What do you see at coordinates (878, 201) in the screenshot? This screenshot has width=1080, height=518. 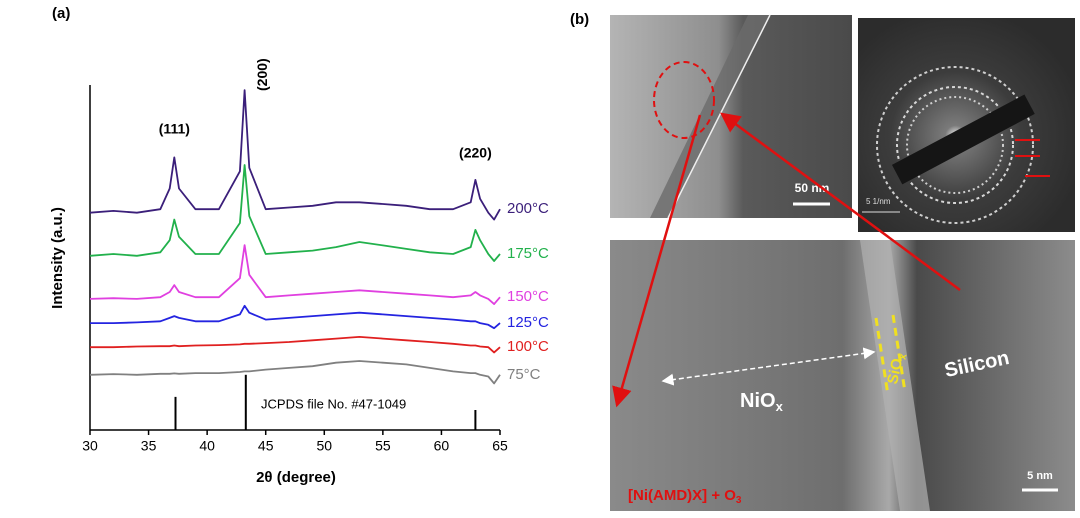 I see `scale-text: 5 1/nm` at bounding box center [878, 201].